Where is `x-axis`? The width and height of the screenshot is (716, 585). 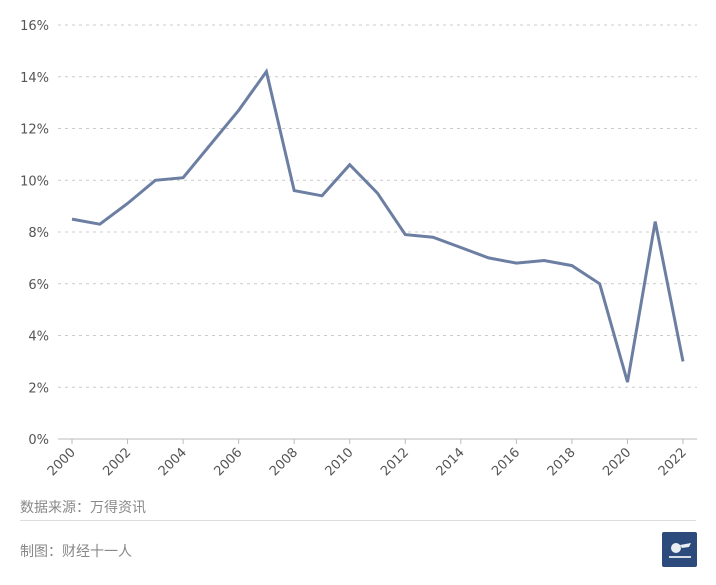 x-axis is located at coordinates (377, 441).